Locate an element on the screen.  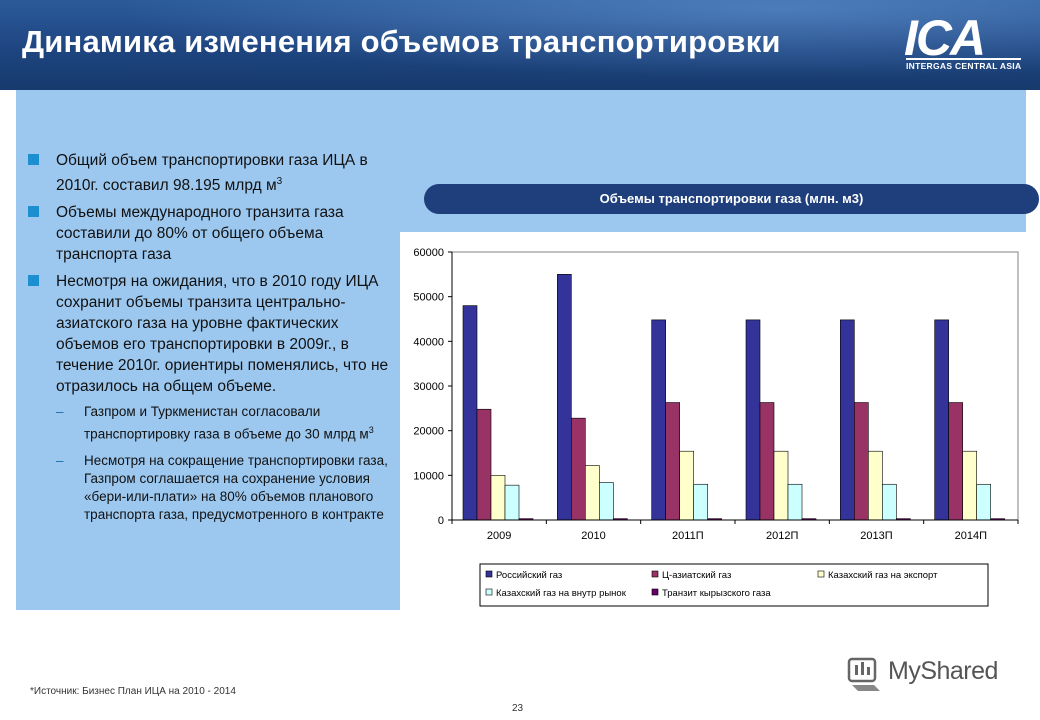
legend-label: Казахский газ на экспорт is located at coordinates (883, 575).